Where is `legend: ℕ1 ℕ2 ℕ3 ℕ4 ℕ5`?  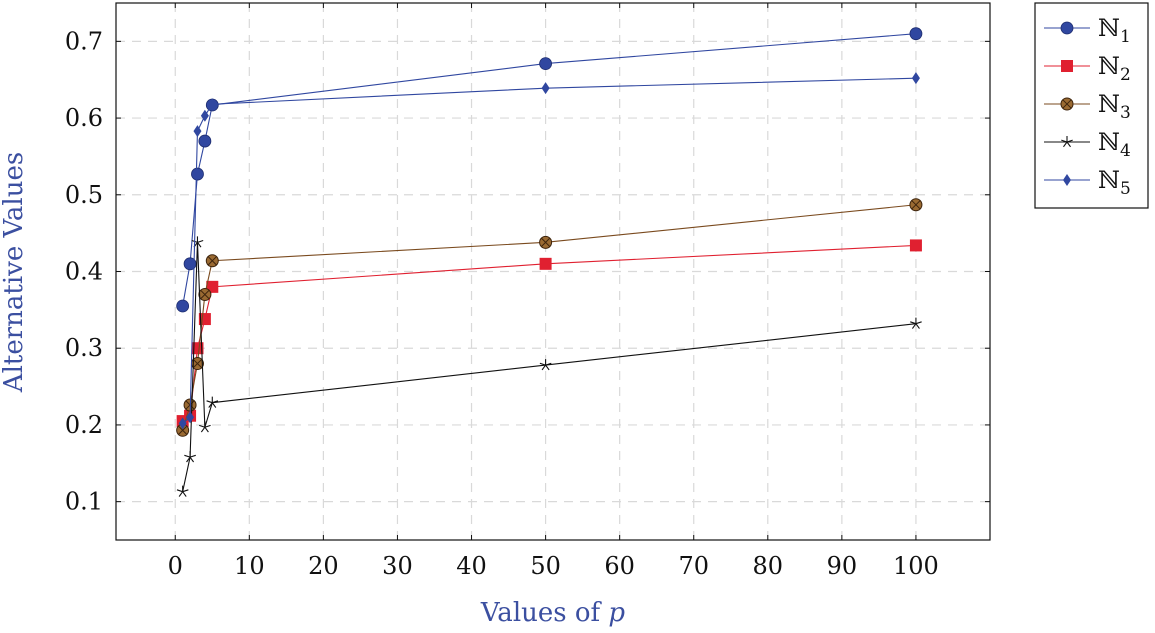 legend: ℕ1 ℕ2 ℕ3 ℕ4 ℕ5 is located at coordinates (1091, 105).